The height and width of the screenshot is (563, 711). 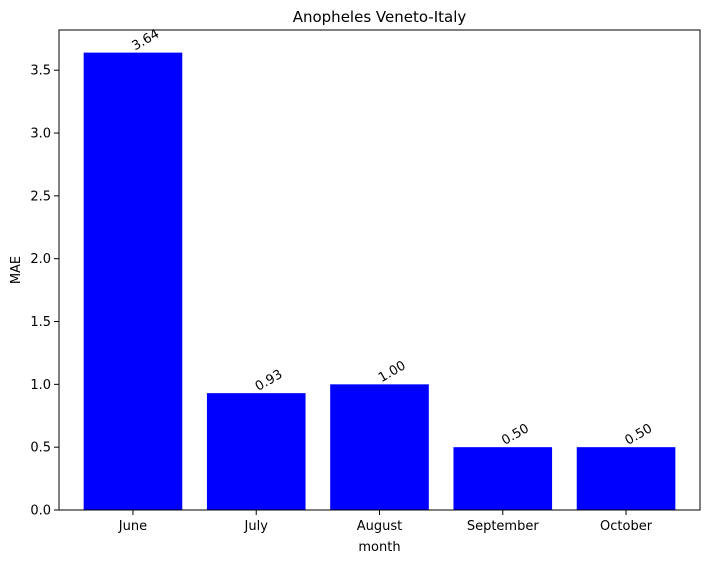 What do you see at coordinates (16, 270) in the screenshot?
I see `y-axis-label: MAE` at bounding box center [16, 270].